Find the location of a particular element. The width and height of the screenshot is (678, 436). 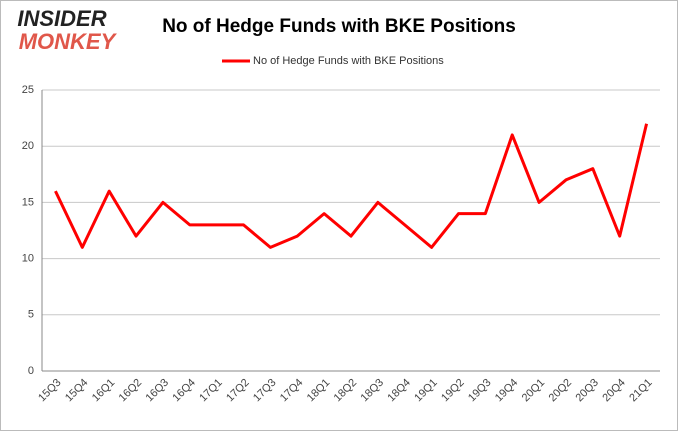

logo-line2: MONKEY is located at coordinates (68, 41).